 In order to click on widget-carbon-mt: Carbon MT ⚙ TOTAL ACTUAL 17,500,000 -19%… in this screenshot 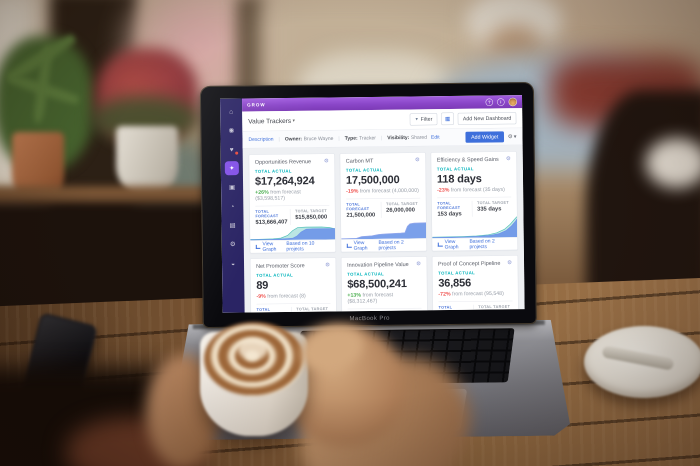, I will do `click(383, 202)`.